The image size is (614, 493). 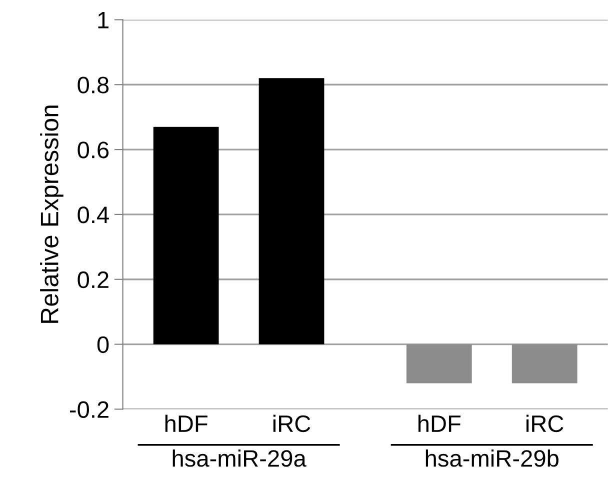 I want to click on y-tick-label: 1, so click(x=103, y=20).